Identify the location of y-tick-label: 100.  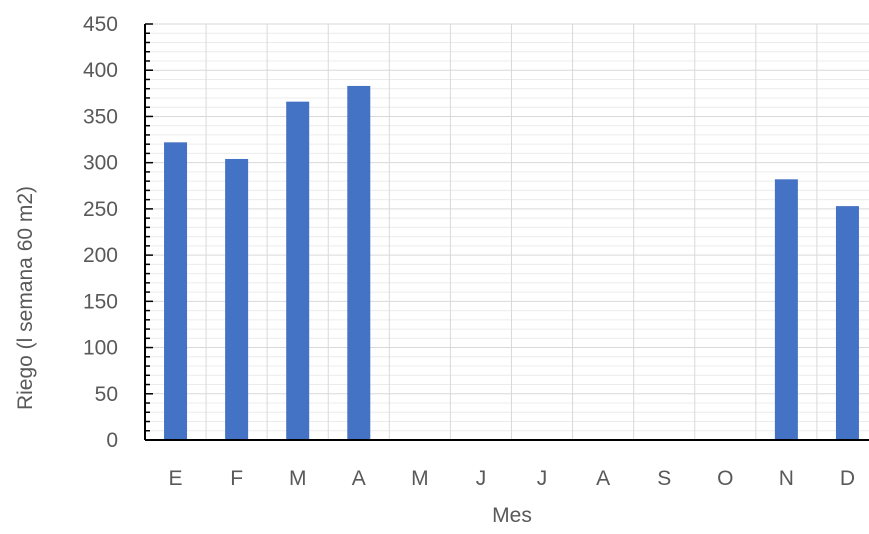
(100, 348).